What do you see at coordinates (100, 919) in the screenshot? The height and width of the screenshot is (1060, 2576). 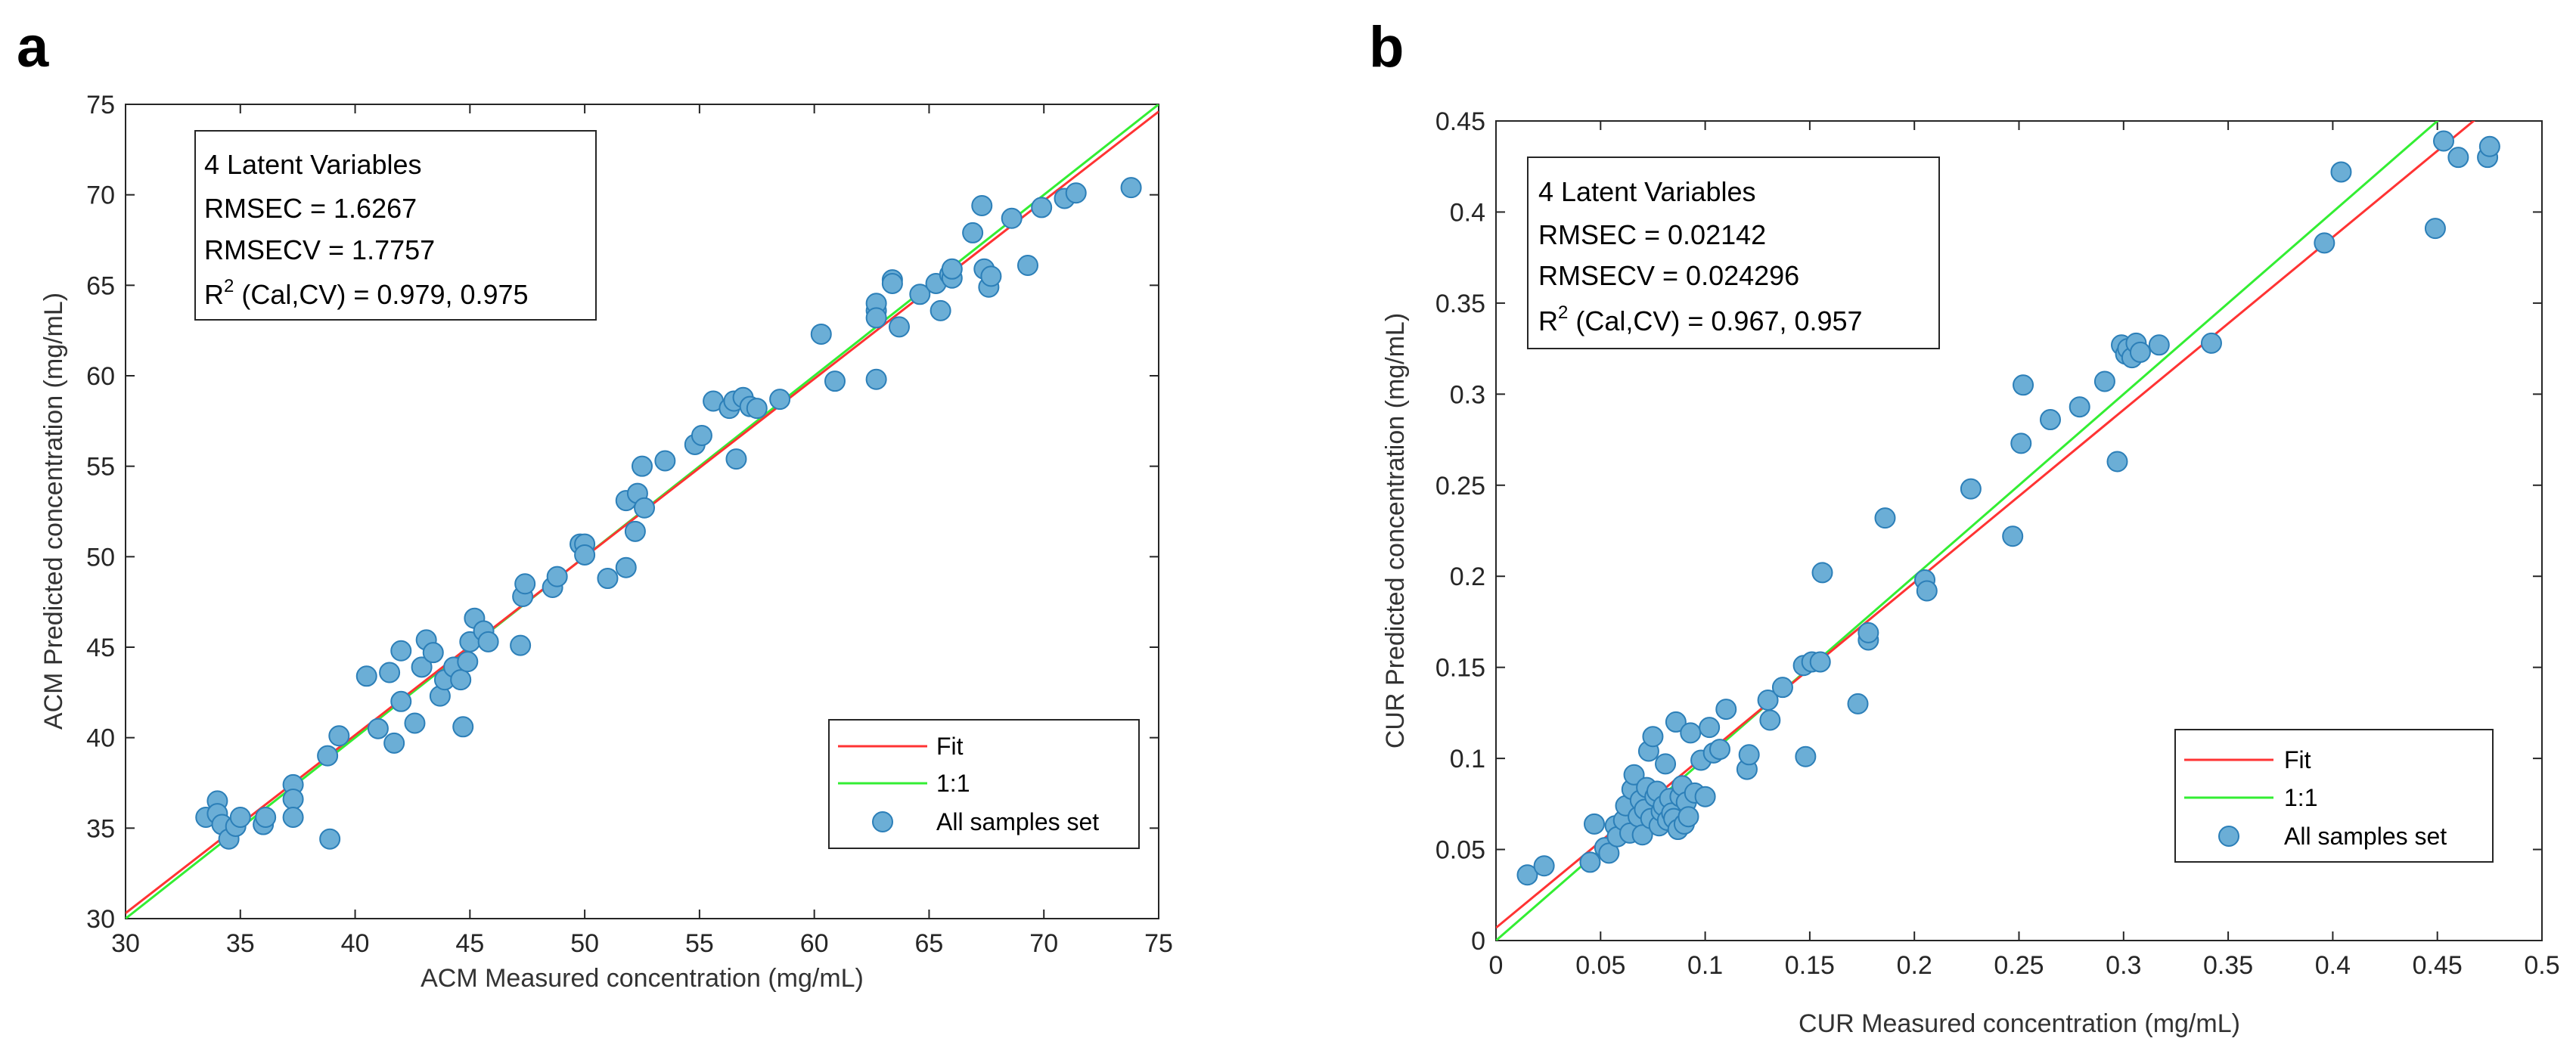 I see `y-tick-label-a: 30` at bounding box center [100, 919].